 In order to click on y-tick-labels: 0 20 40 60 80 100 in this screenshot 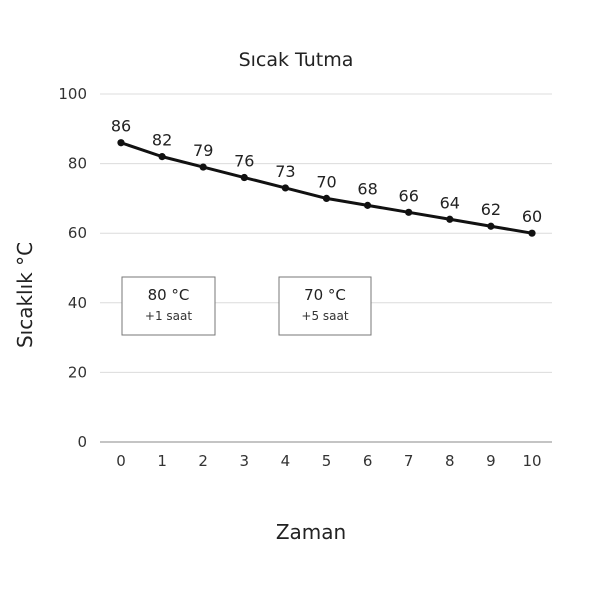, I will do `click(72, 268)`.